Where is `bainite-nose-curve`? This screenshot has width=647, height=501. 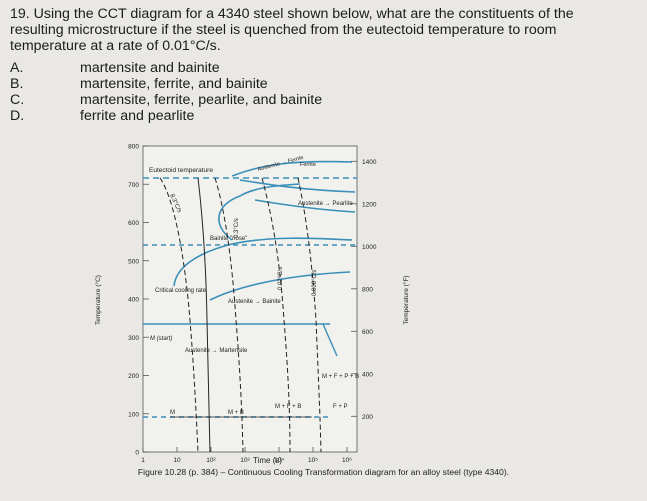
bainite-nose-curve is located at coordinates (259, 212).